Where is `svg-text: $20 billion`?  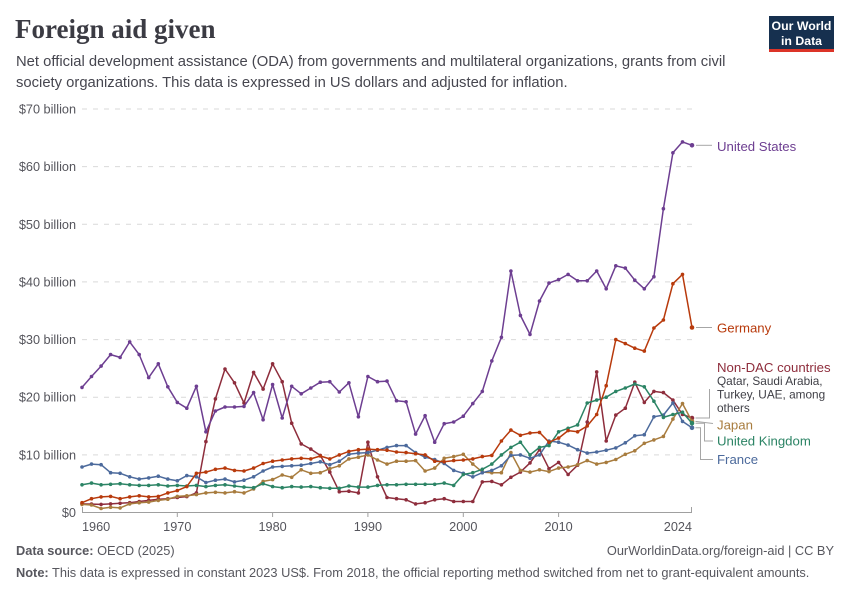
svg-text: $20 billion is located at coordinates (47, 398).